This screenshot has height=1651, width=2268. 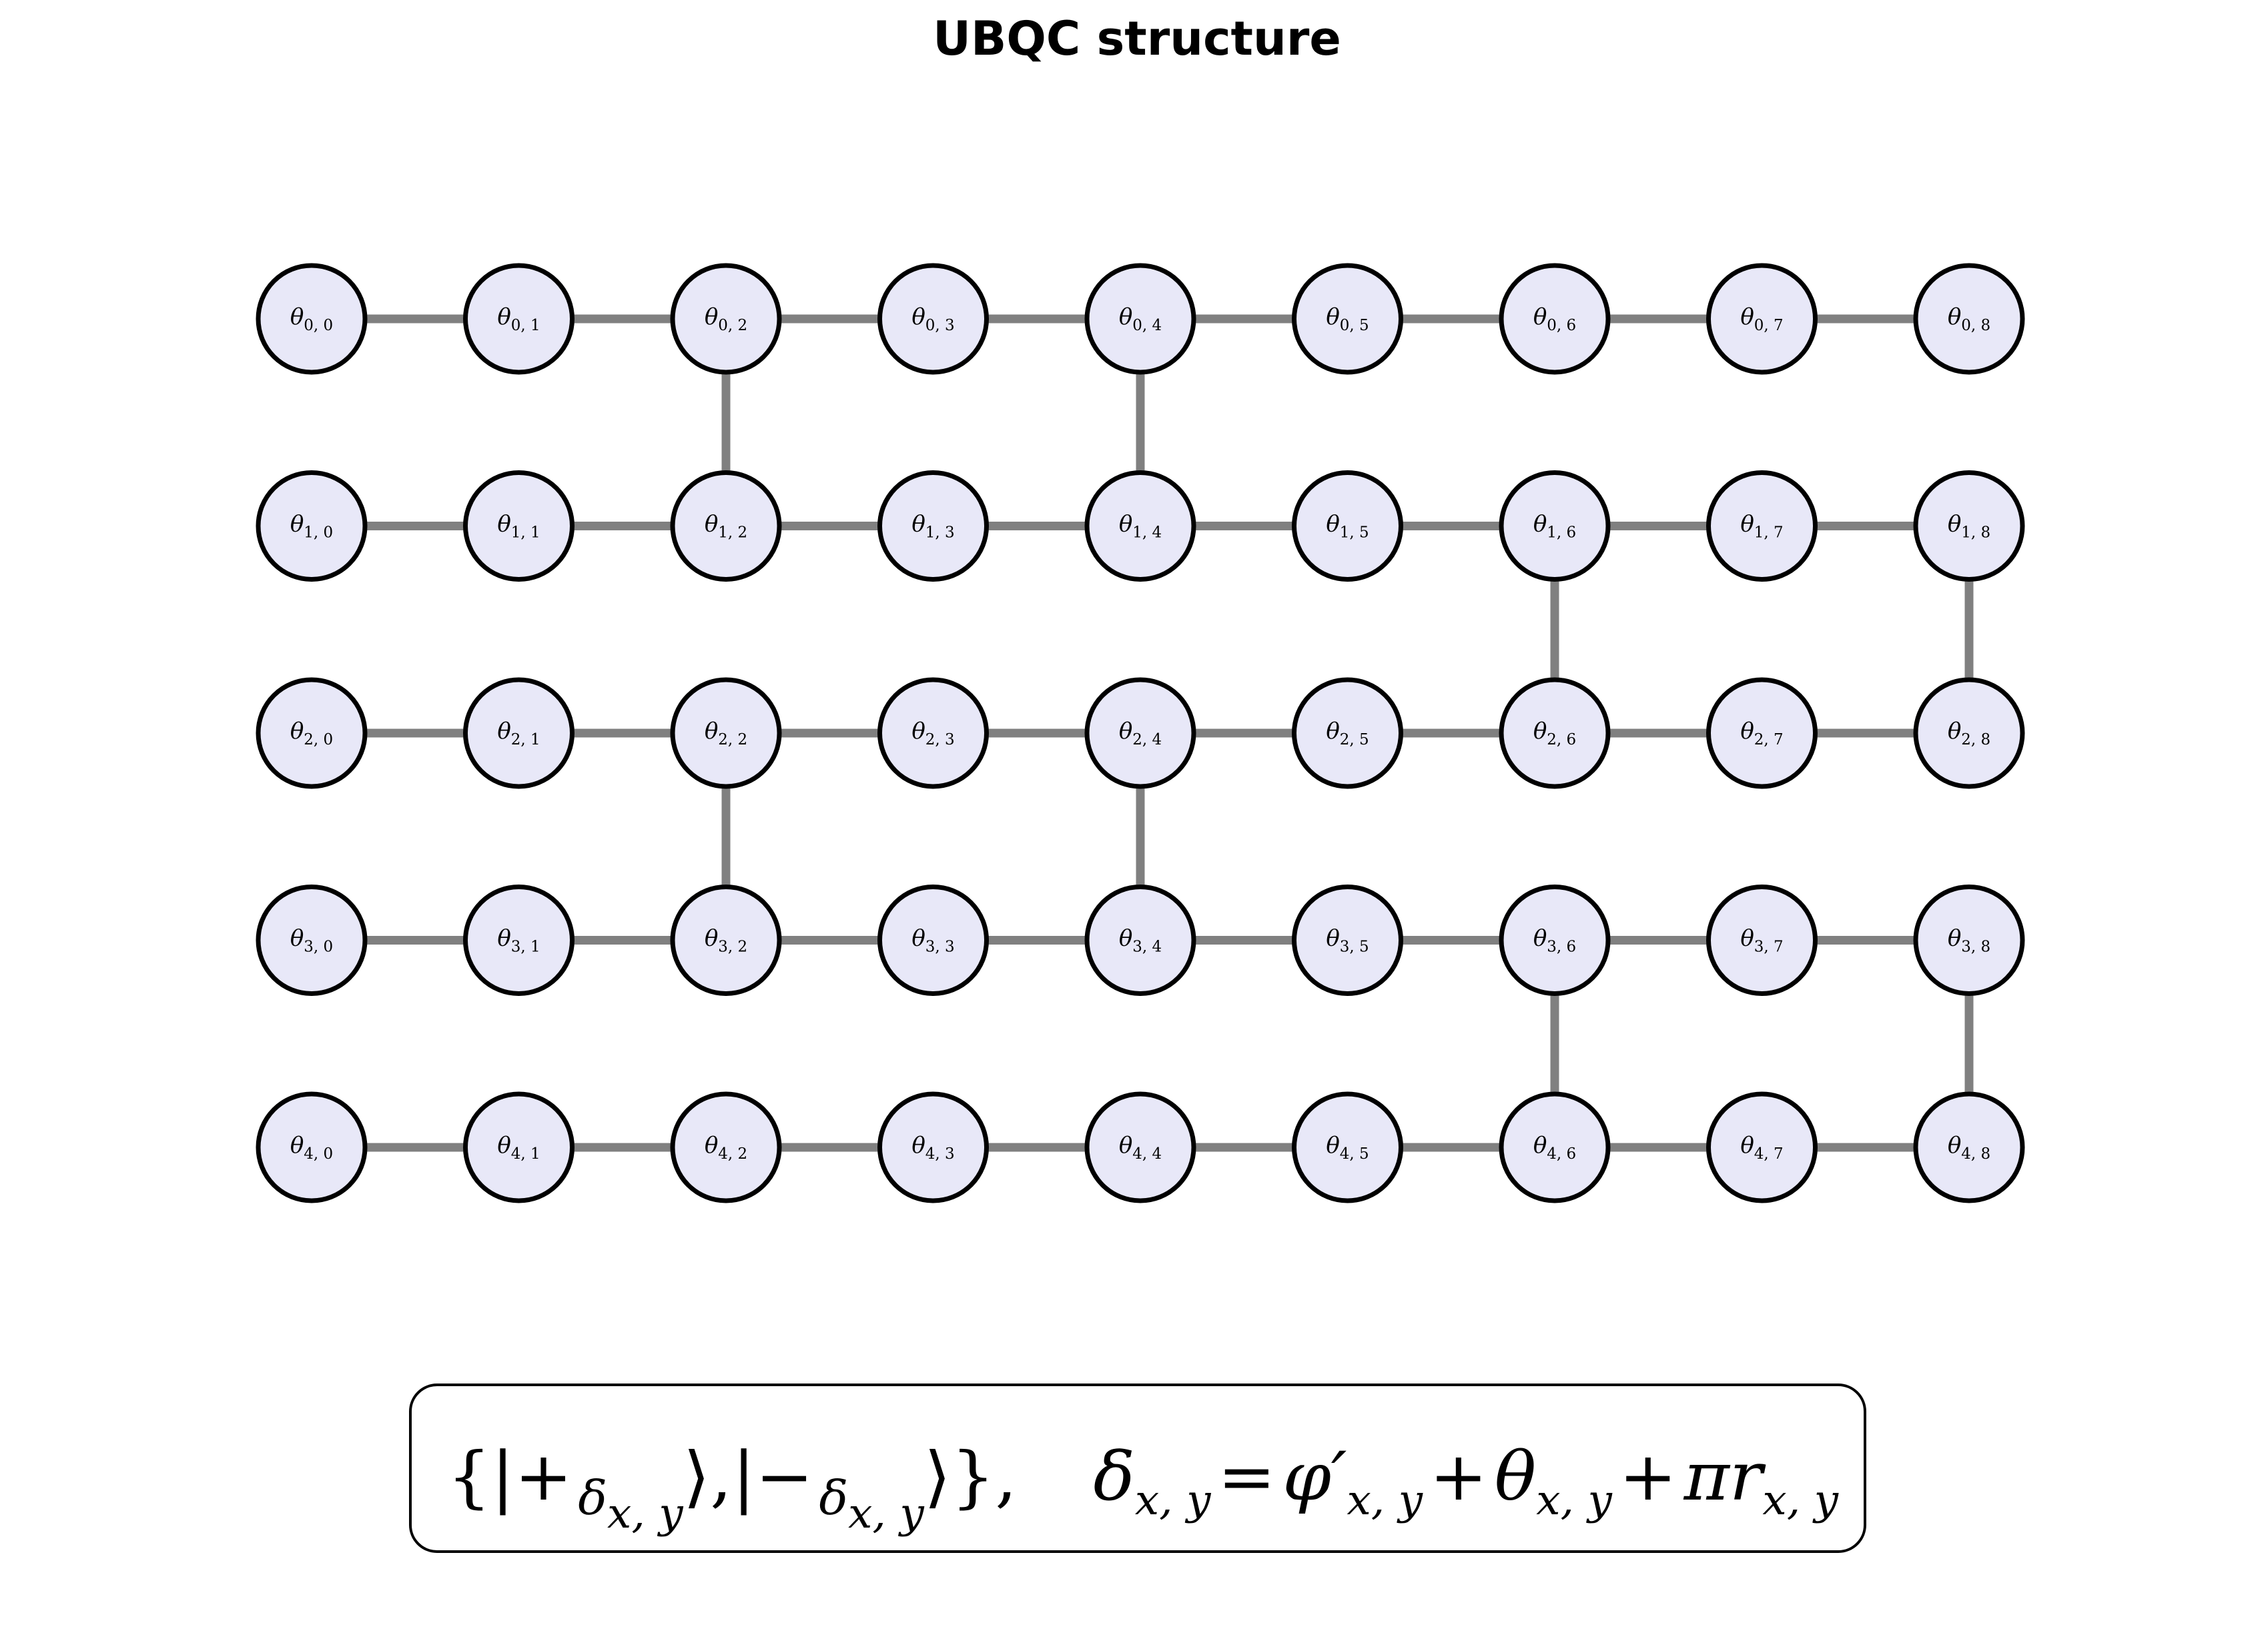 I want to click on qubit-node-1-0: θ1, 0, so click(x=312, y=526).